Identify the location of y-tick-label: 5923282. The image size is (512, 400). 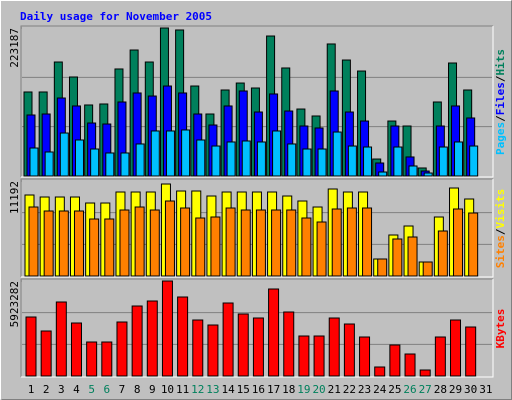
(14, 304).